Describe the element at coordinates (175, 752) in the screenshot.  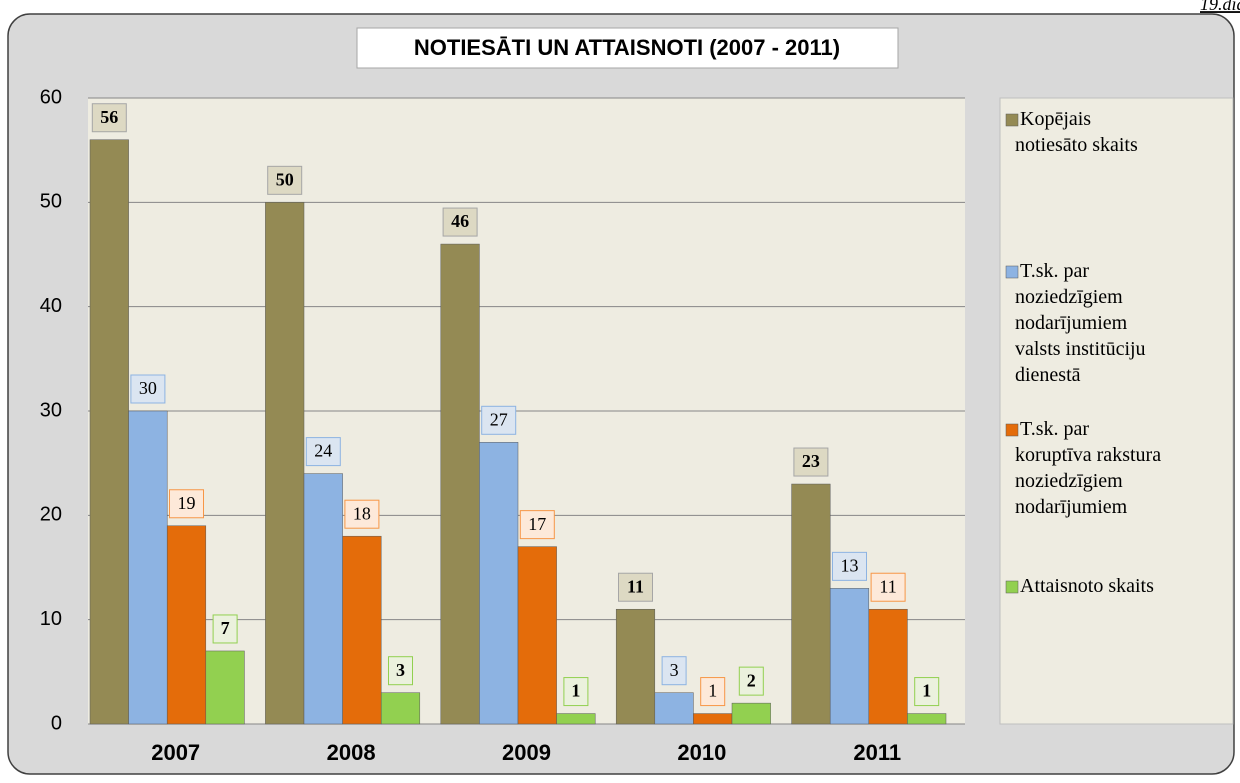
I see `x-tick-label: 2007` at that location.